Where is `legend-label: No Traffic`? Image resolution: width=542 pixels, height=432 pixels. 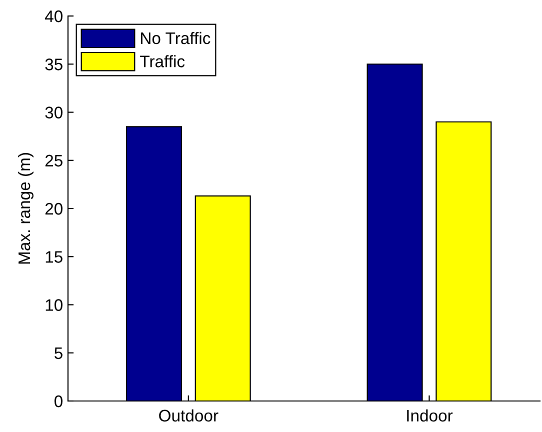
legend-label: No Traffic is located at coordinates (175, 38).